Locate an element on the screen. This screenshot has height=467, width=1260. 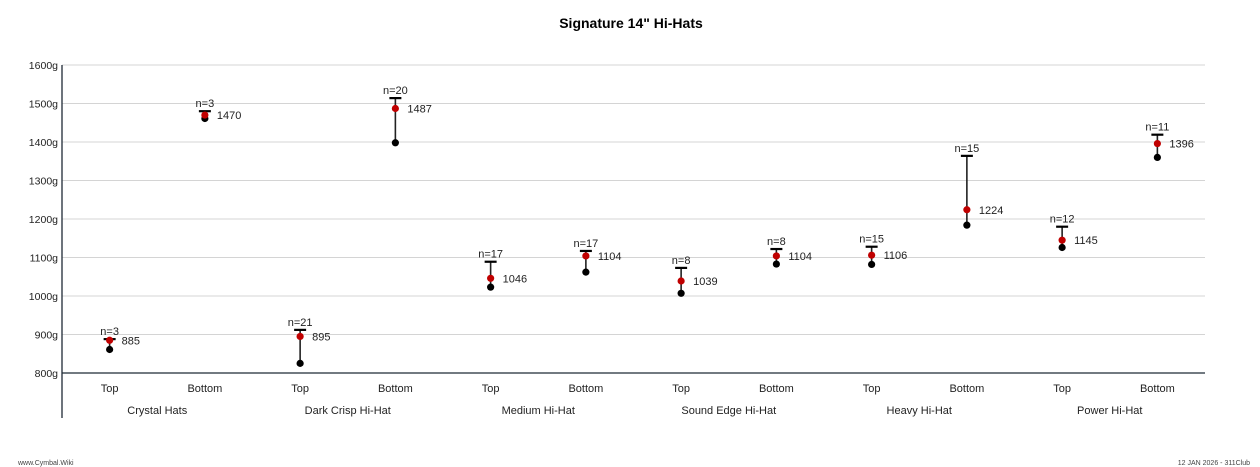
y-tick-label: 1000g is located at coordinates (43, 297).